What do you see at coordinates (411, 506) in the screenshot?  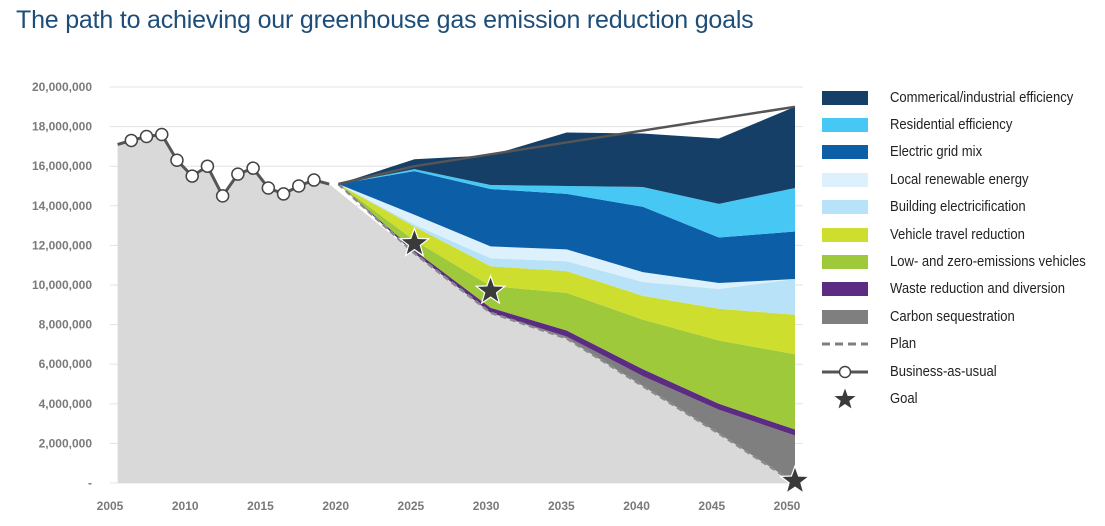 I see `x-tick-label: 2025` at bounding box center [411, 506].